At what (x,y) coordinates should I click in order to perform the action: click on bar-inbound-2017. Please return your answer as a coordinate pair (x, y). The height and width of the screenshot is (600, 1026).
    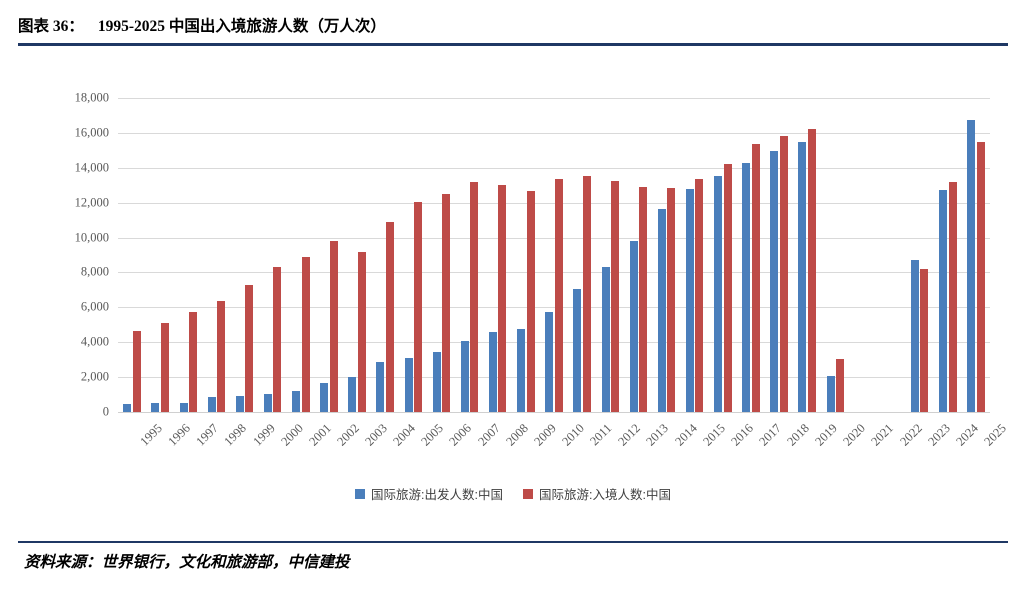
    Looking at the image, I should click on (755, 278).